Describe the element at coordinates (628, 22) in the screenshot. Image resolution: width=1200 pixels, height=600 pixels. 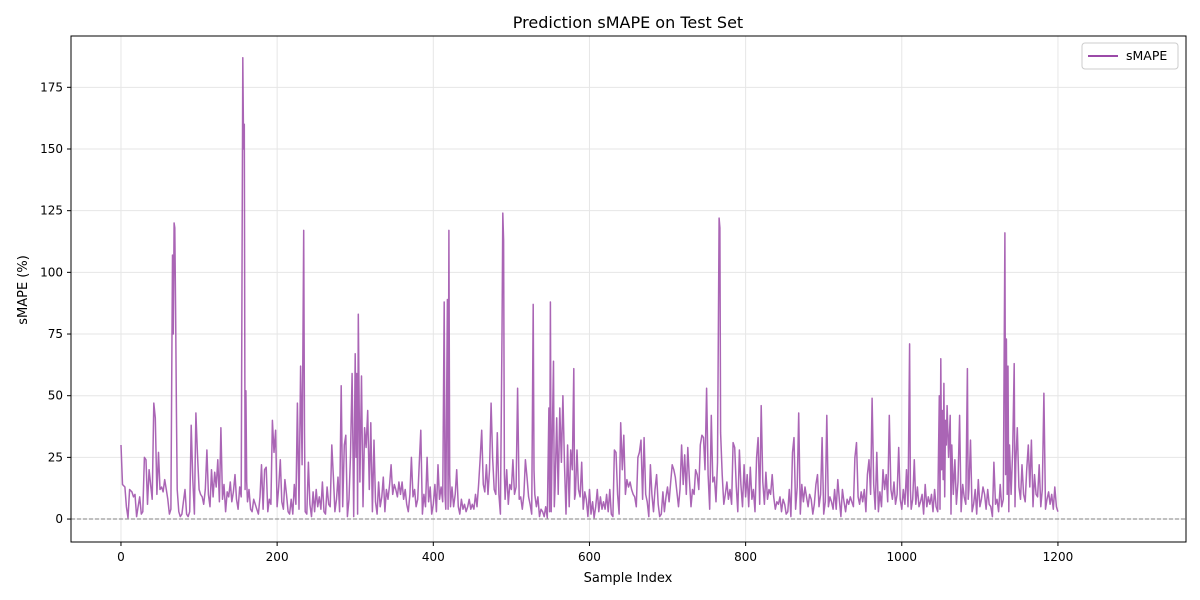
I see `chart-title: Prediction sMAPE on Test Set` at that location.